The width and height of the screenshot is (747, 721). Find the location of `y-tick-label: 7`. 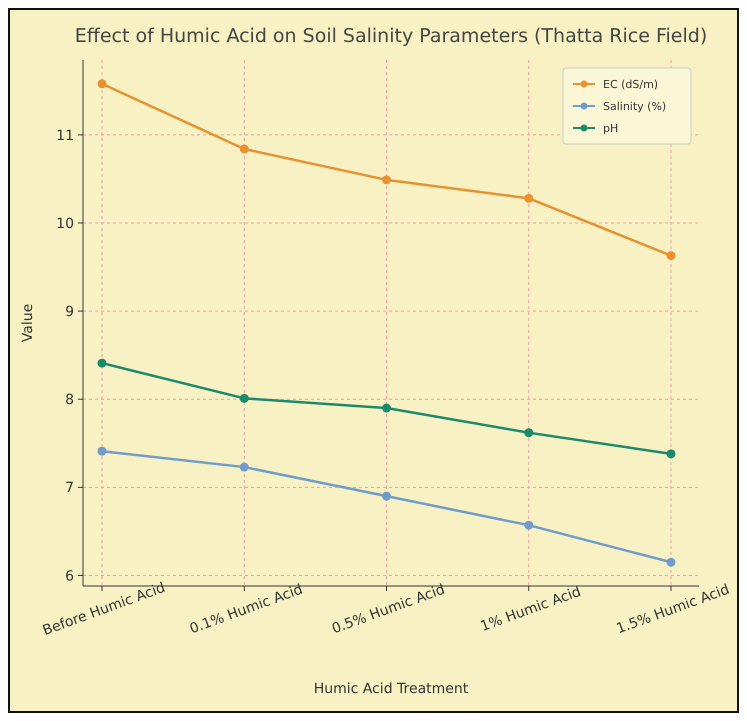

y-tick-label: 7 is located at coordinates (69, 488).